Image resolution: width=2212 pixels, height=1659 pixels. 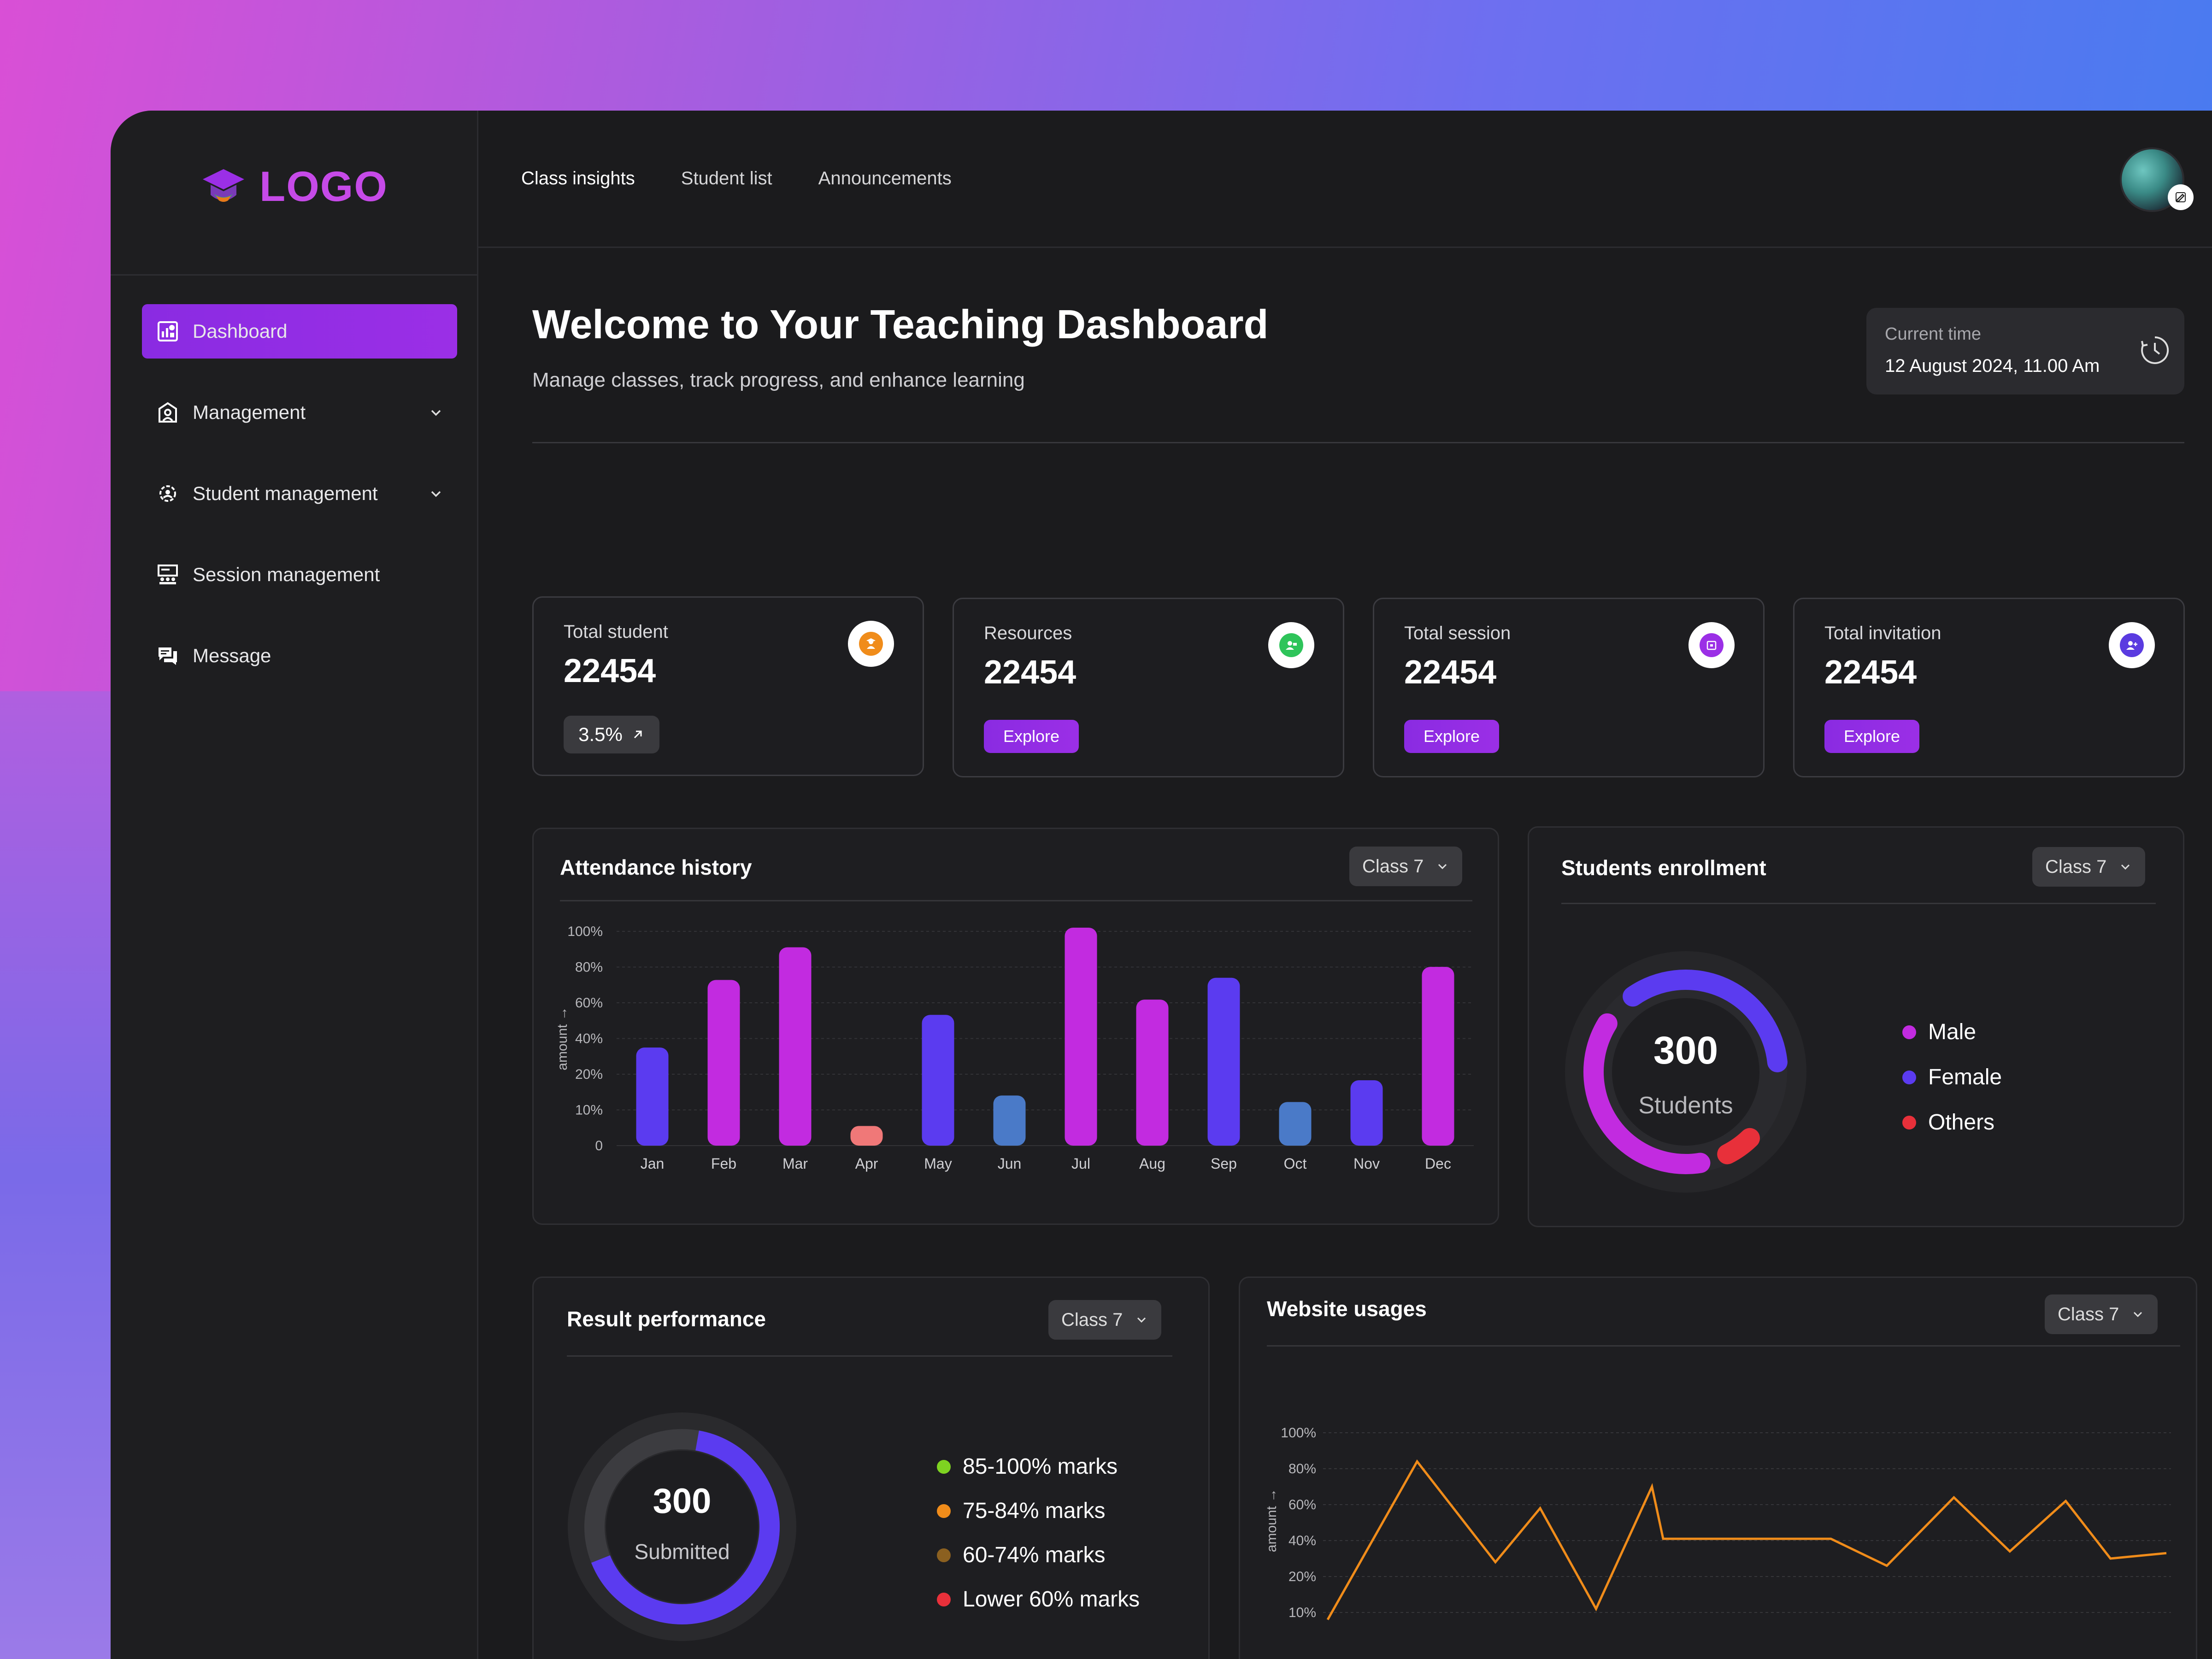 I want to click on x-tick-label: Jan, so click(x=653, y=1163).